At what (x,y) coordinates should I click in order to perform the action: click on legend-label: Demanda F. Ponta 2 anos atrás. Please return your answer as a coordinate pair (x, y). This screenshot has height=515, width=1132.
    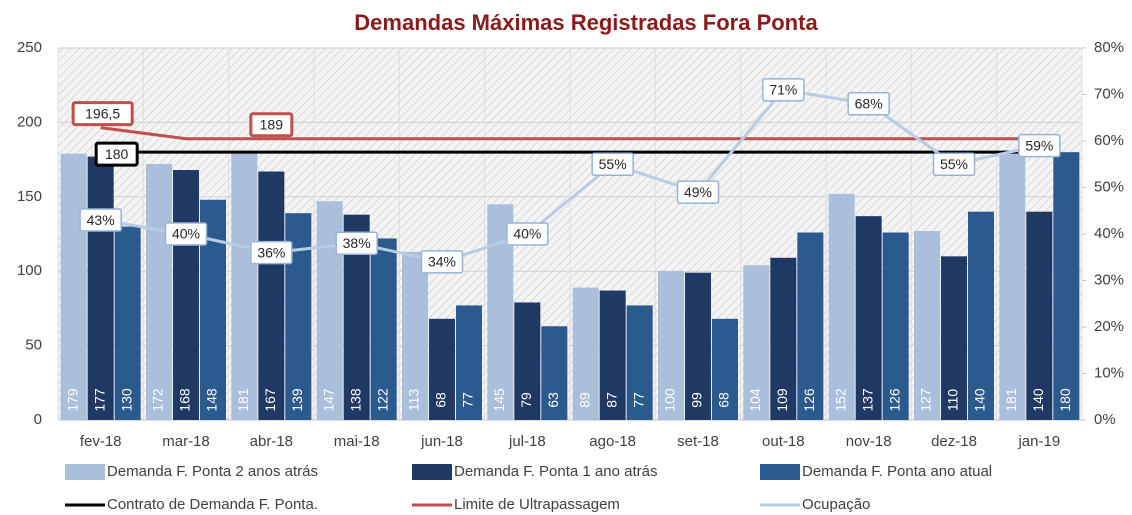
    Looking at the image, I should click on (212, 471).